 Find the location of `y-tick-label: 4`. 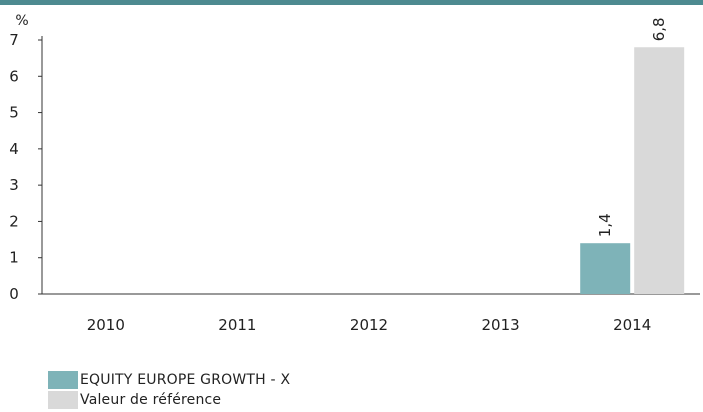

y-tick-label: 4 is located at coordinates (14, 149).